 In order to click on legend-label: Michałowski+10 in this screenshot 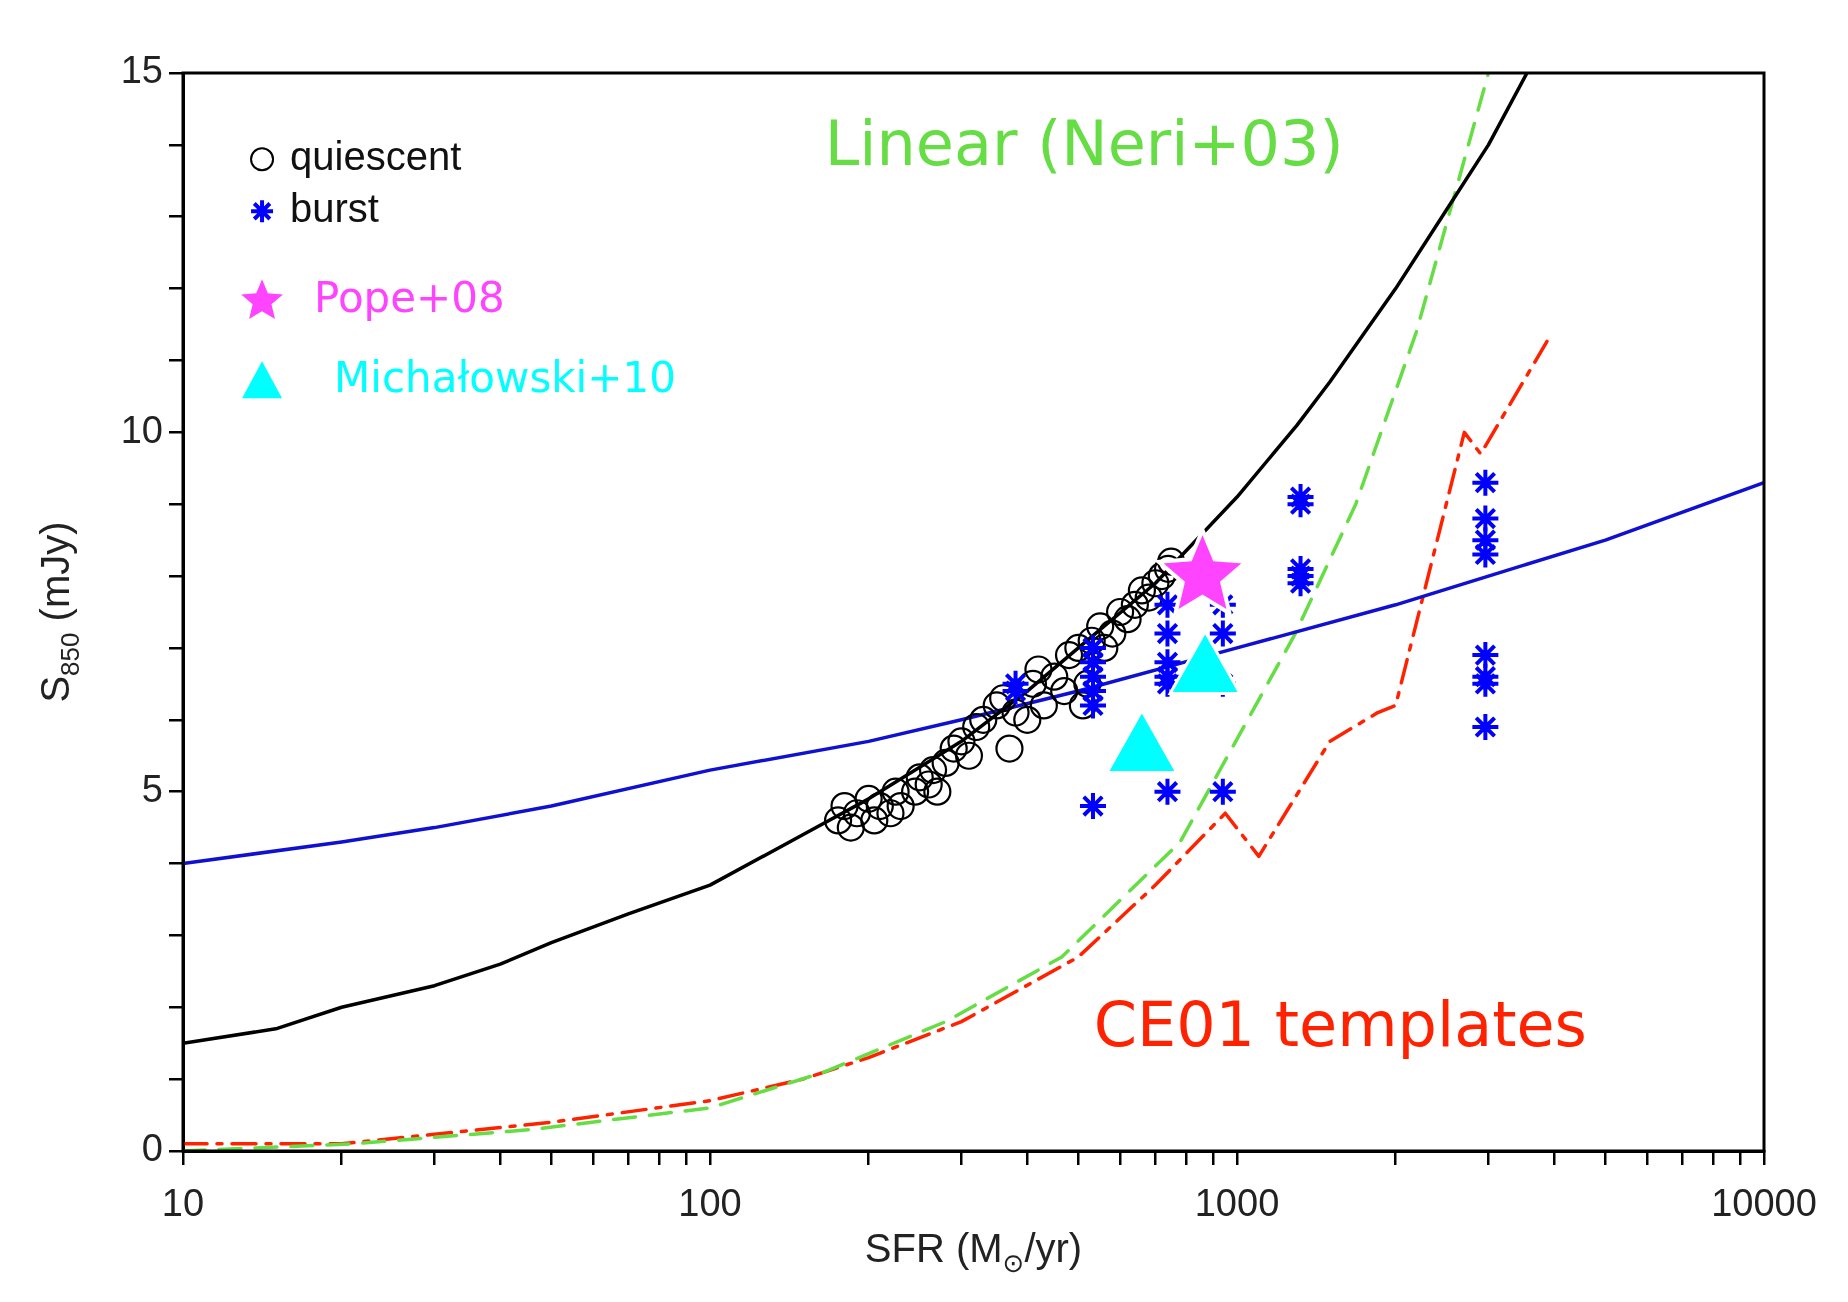, I will do `click(505, 378)`.